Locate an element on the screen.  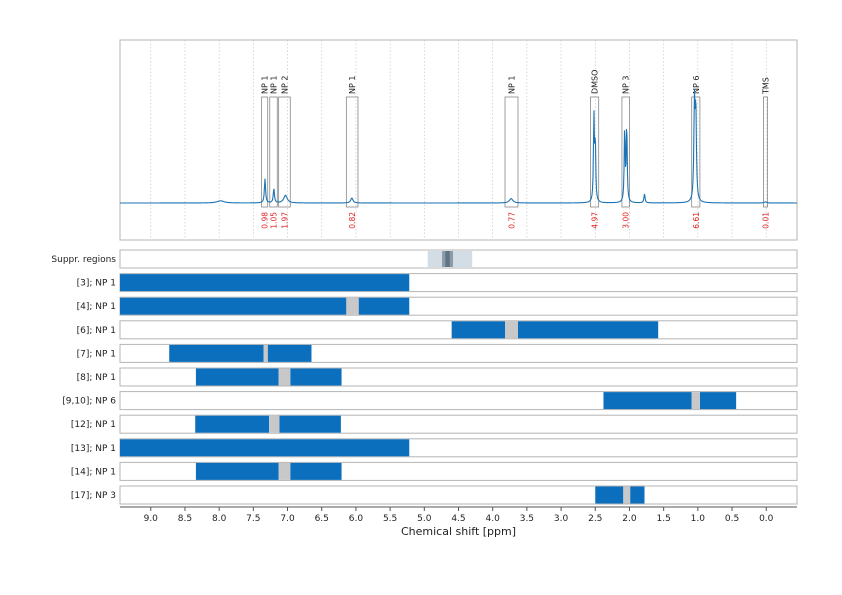
region-row-label: [12]; NP 1 is located at coordinates (93, 425).